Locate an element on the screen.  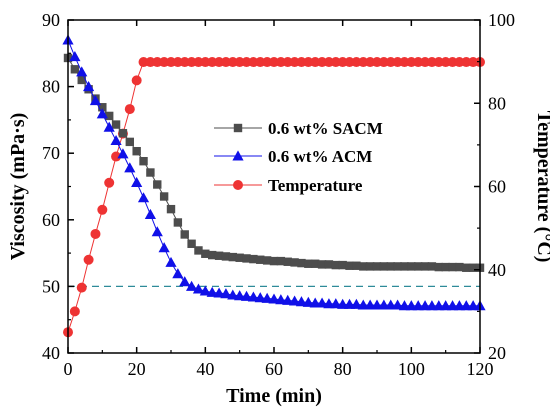
legend: 0.6 wt% SACM 0.6 wt% ACM Temperature is located at coordinates (298, 157).